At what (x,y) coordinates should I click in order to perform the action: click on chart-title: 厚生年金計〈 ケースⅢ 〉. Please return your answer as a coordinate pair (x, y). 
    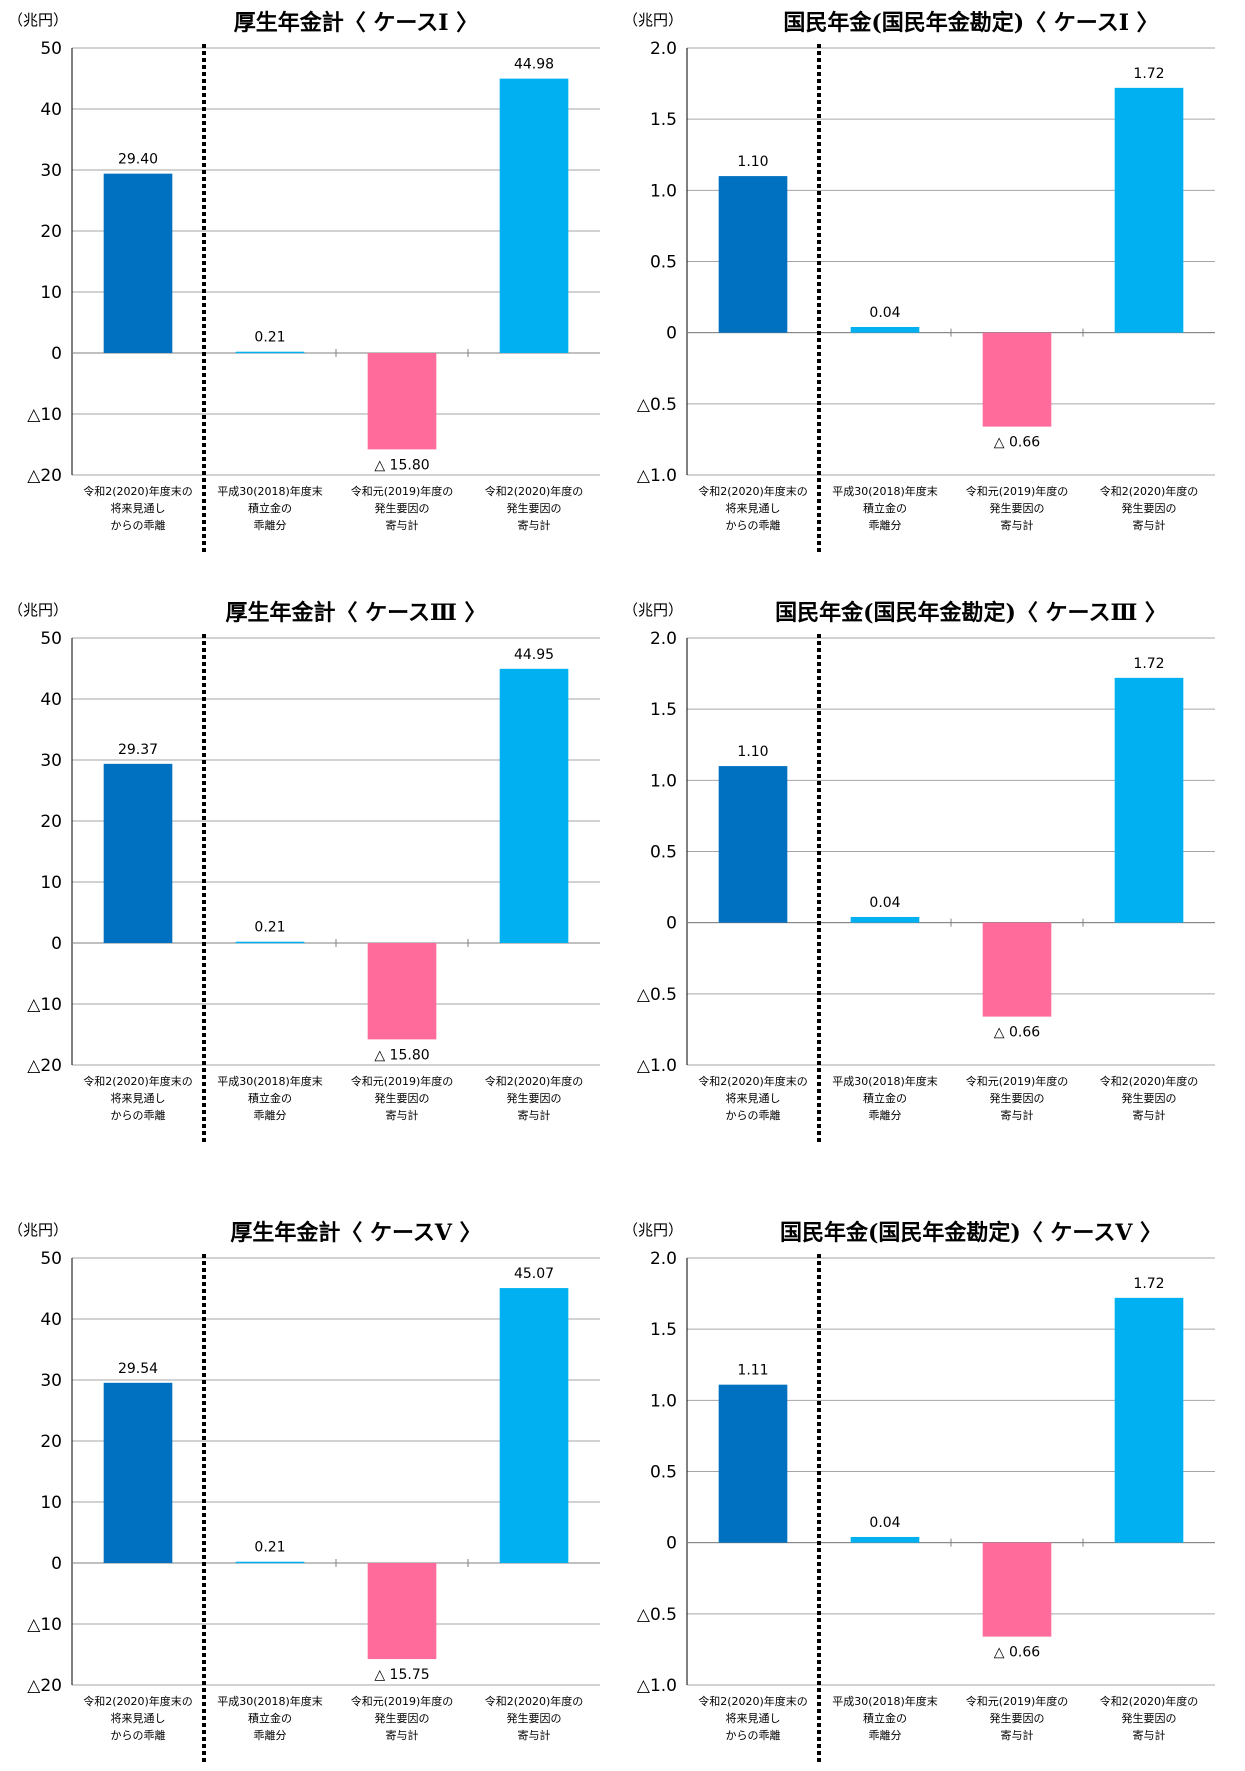
    Looking at the image, I should click on (355, 613).